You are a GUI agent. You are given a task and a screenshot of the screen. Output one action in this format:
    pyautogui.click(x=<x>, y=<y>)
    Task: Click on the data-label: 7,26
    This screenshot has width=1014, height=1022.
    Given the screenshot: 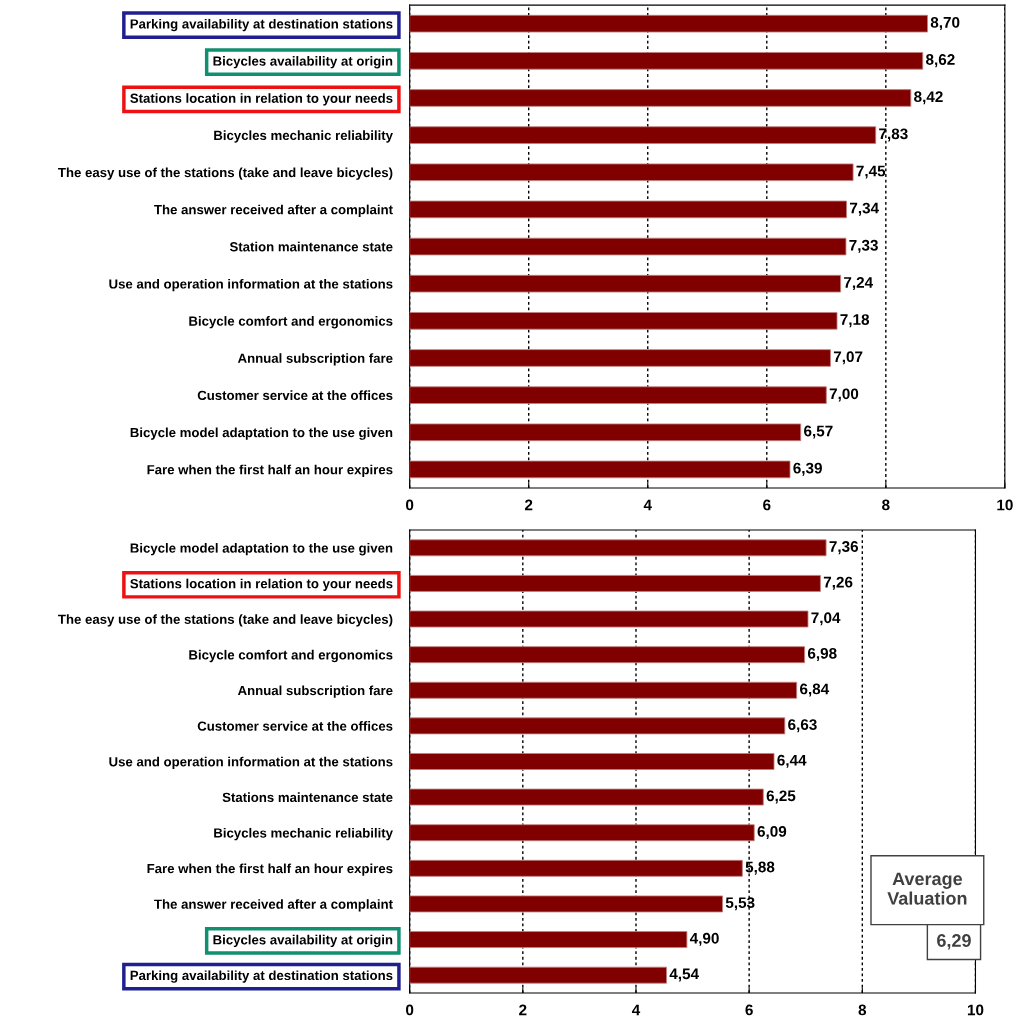 What is the action you would take?
    pyautogui.click(x=838, y=583)
    